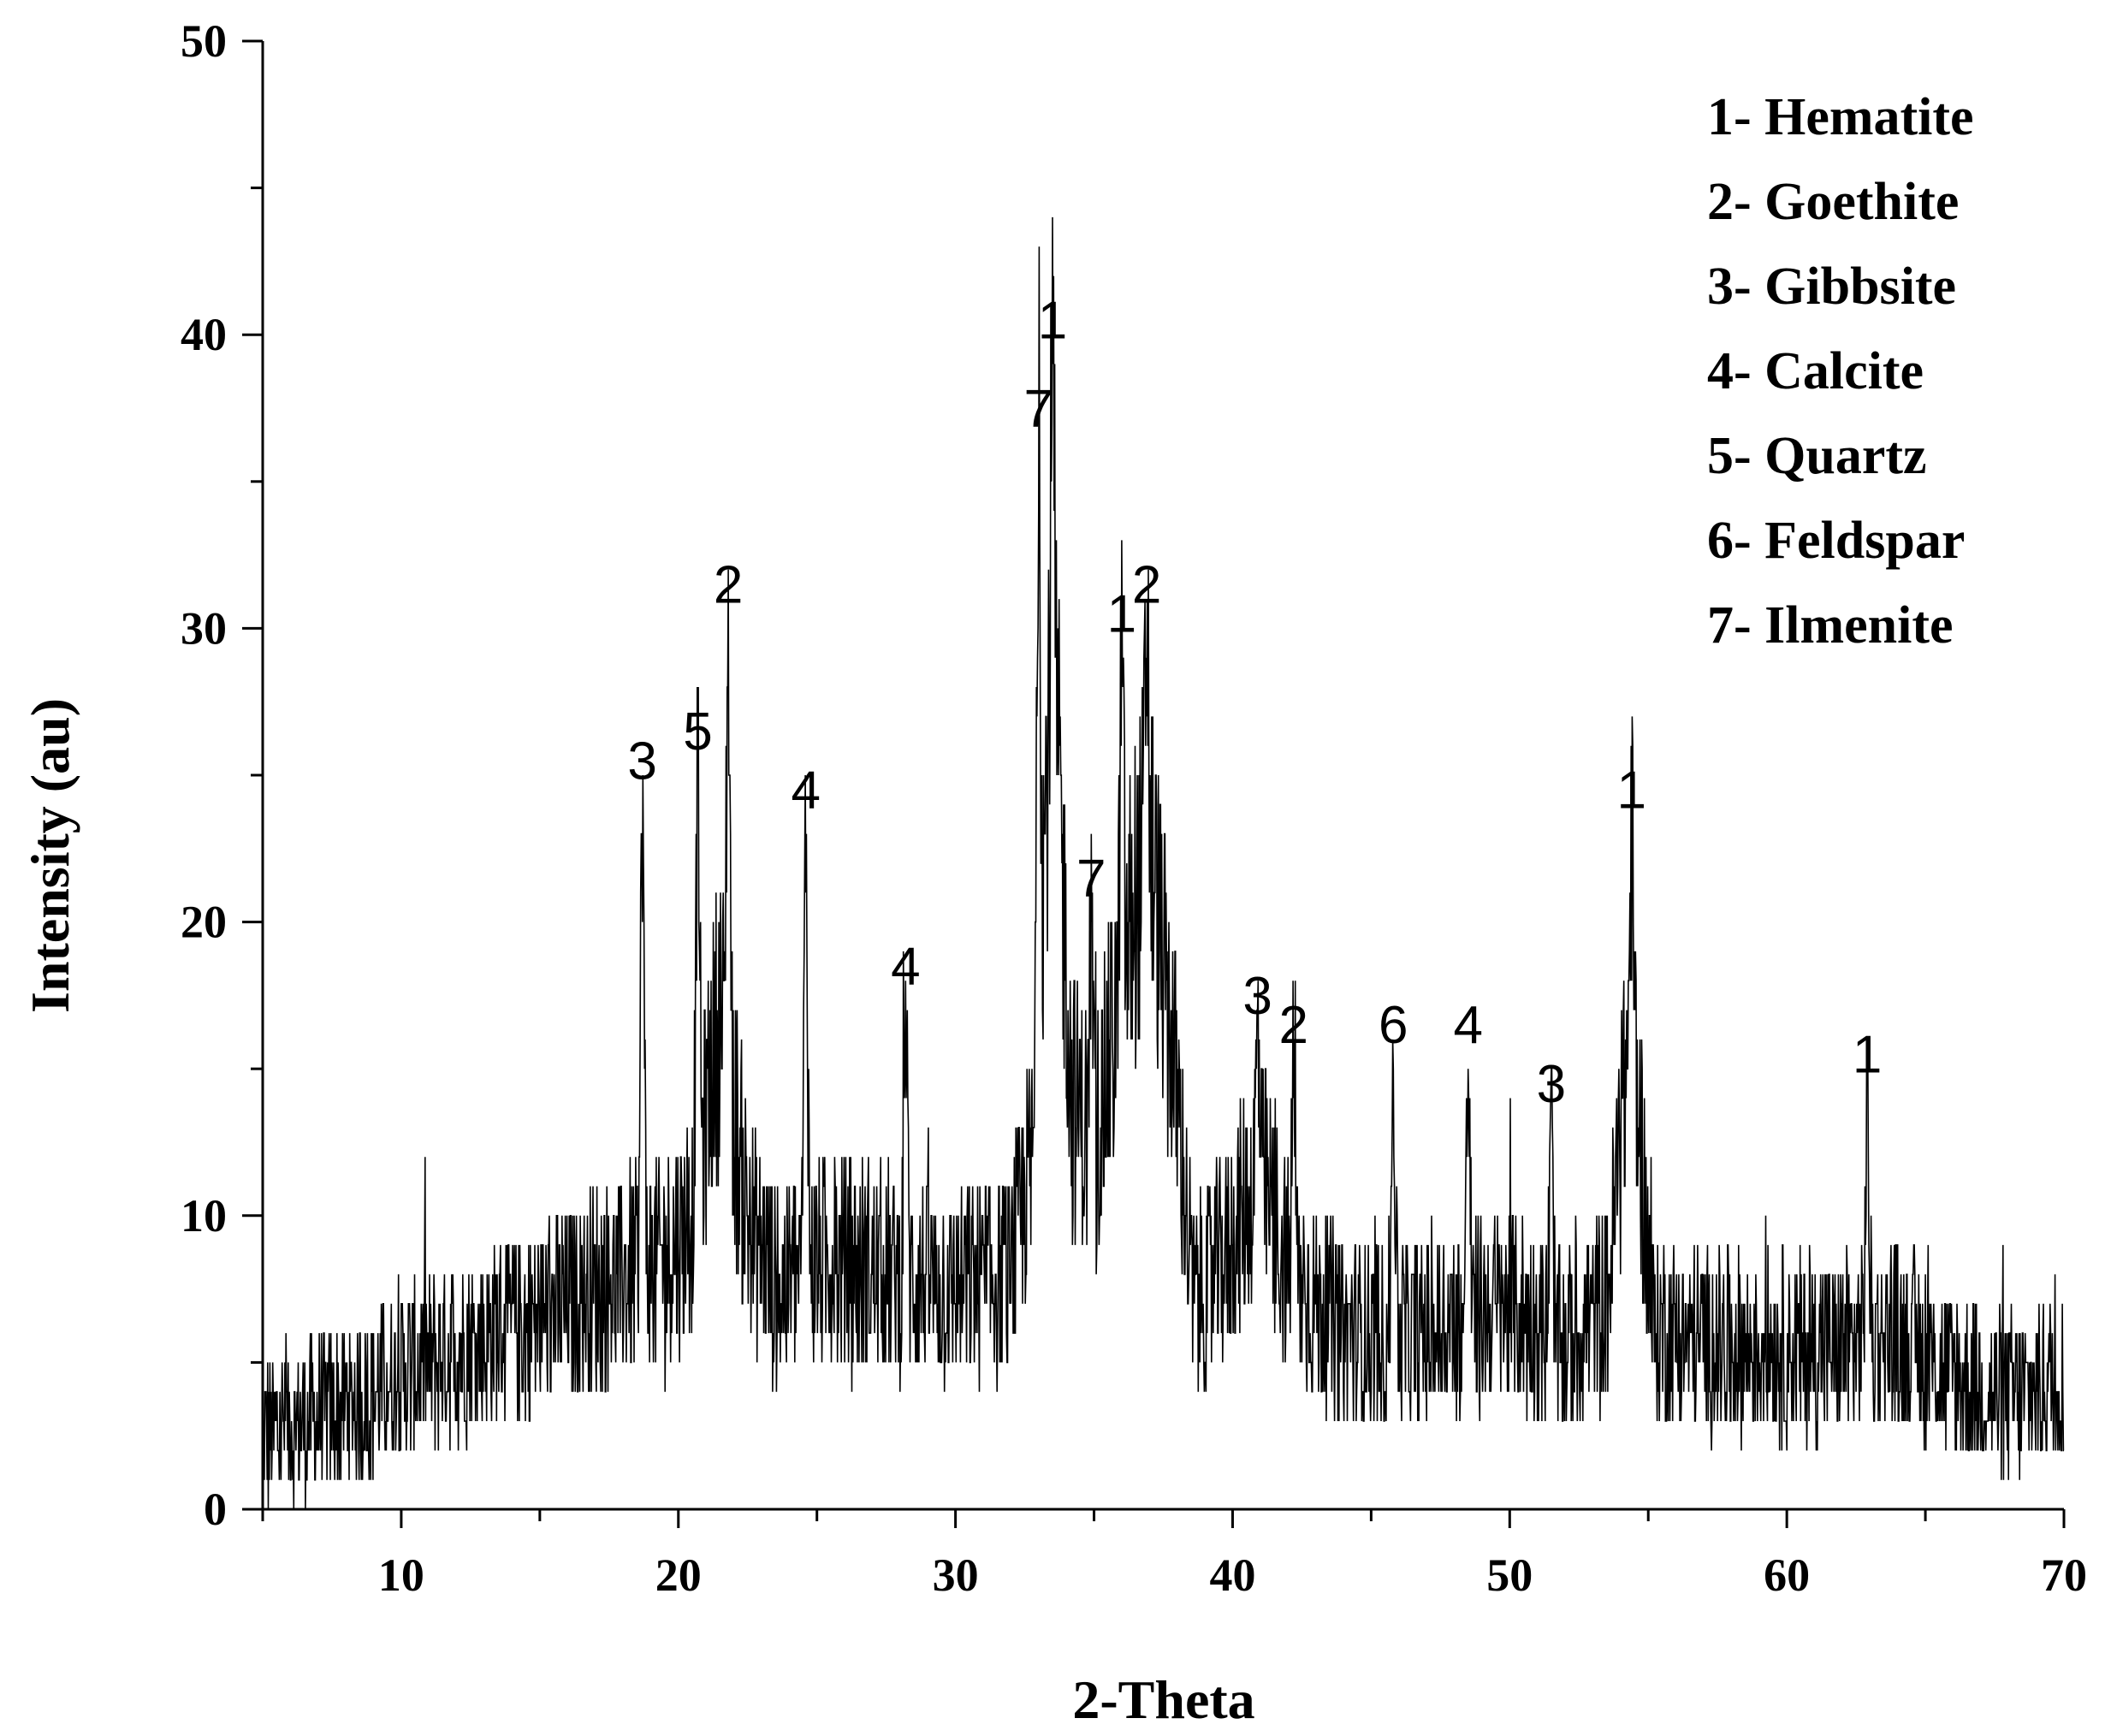 The image size is (2111, 1736). What do you see at coordinates (204, 923) in the screenshot?
I see `y-tick-label: 20` at bounding box center [204, 923].